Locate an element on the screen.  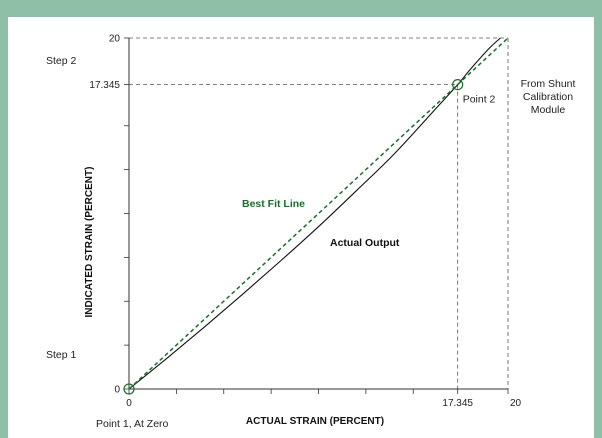
point-2-label: Point 2 is located at coordinates (479, 100).